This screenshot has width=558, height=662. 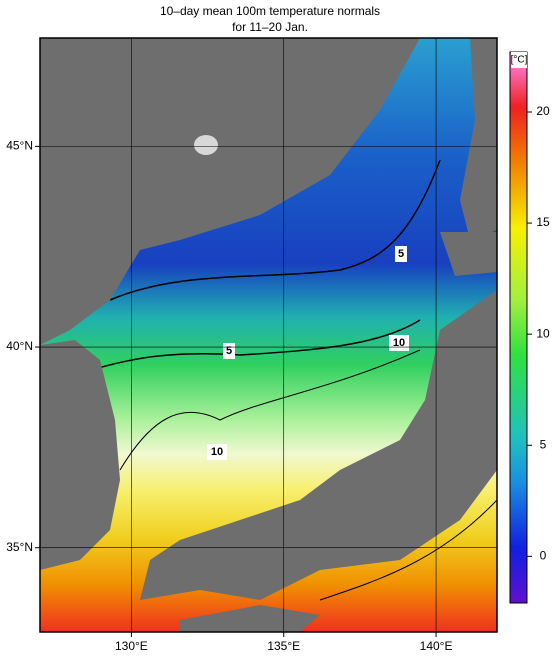 I want to click on unit-box, so click(x=519, y=60).